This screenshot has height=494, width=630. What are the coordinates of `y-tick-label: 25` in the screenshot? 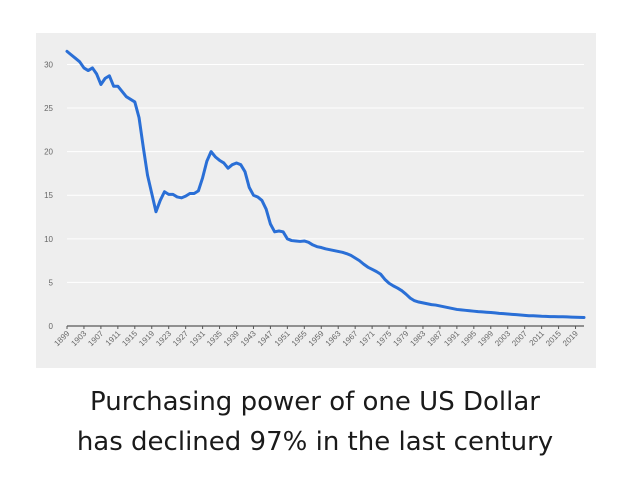 It's located at (48, 108).